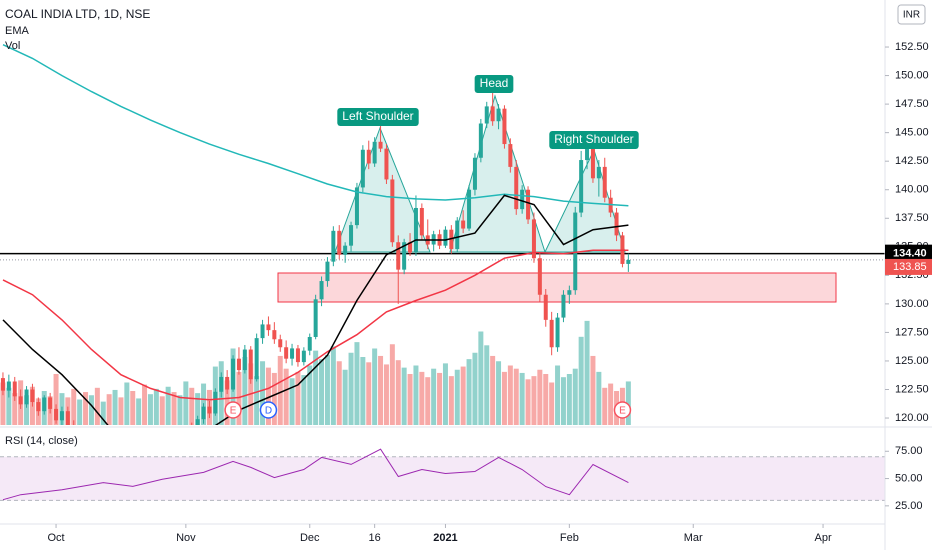 The width and height of the screenshot is (932, 550). What do you see at coordinates (912, 190) in the screenshot?
I see `y-tick-label: 140.00` at bounding box center [912, 190].